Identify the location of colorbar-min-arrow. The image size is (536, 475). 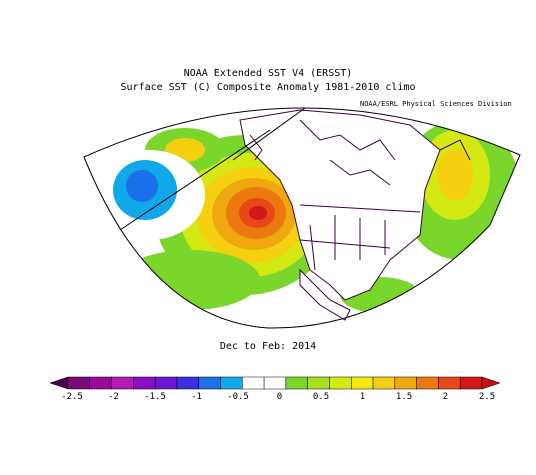
(59, 383).